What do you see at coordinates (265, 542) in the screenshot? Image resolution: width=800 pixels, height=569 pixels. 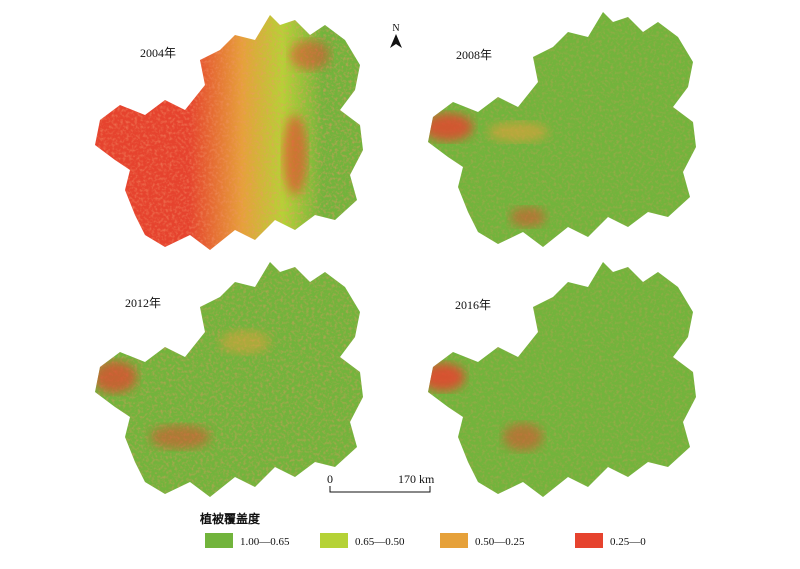 I see `legend-label: 1.00—0.65` at bounding box center [265, 542].